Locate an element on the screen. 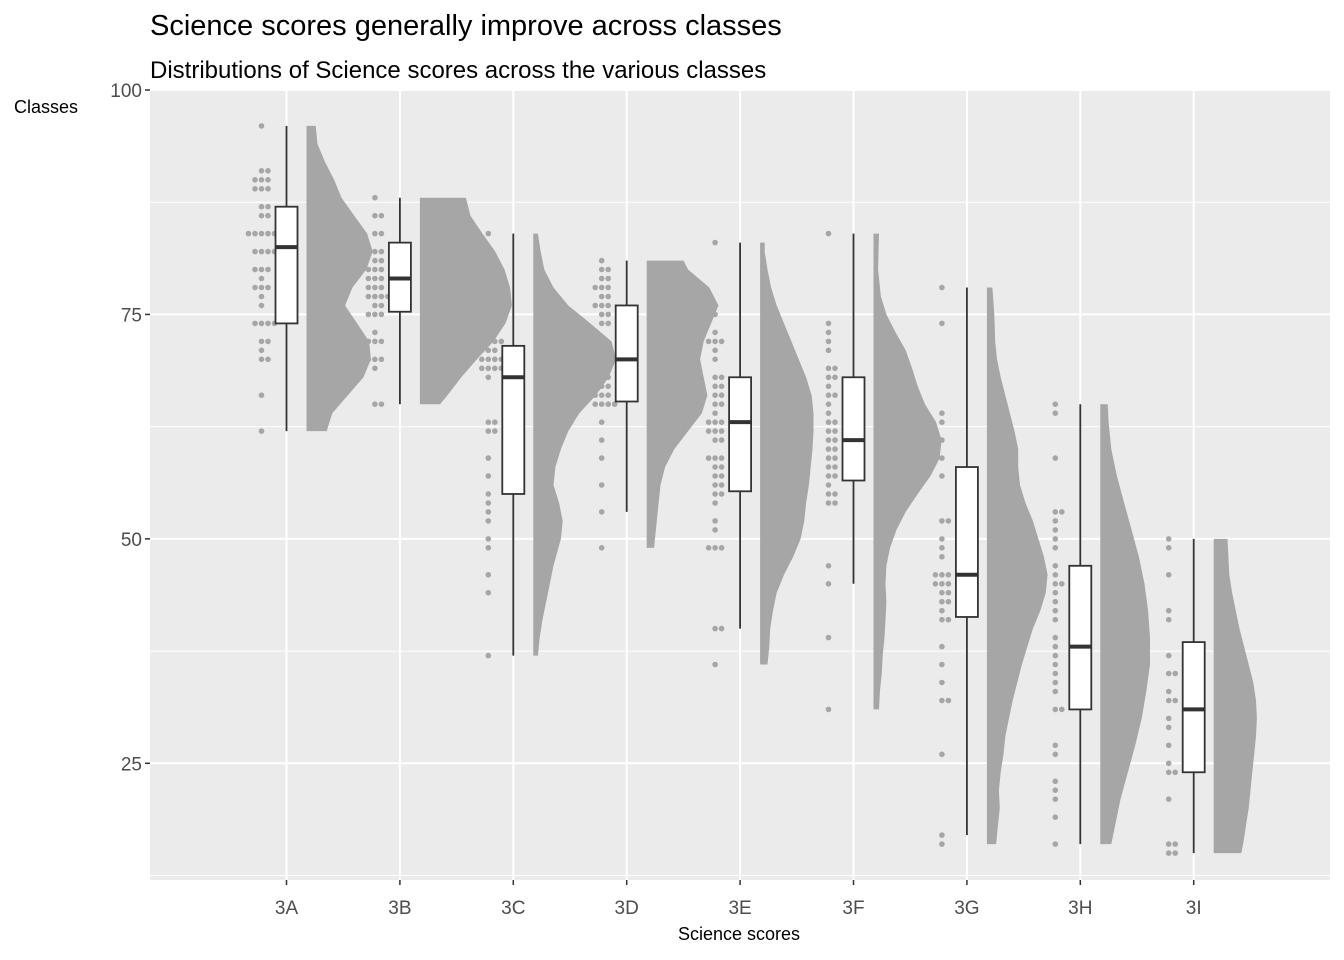  boxplot-3d is located at coordinates (626, 386).